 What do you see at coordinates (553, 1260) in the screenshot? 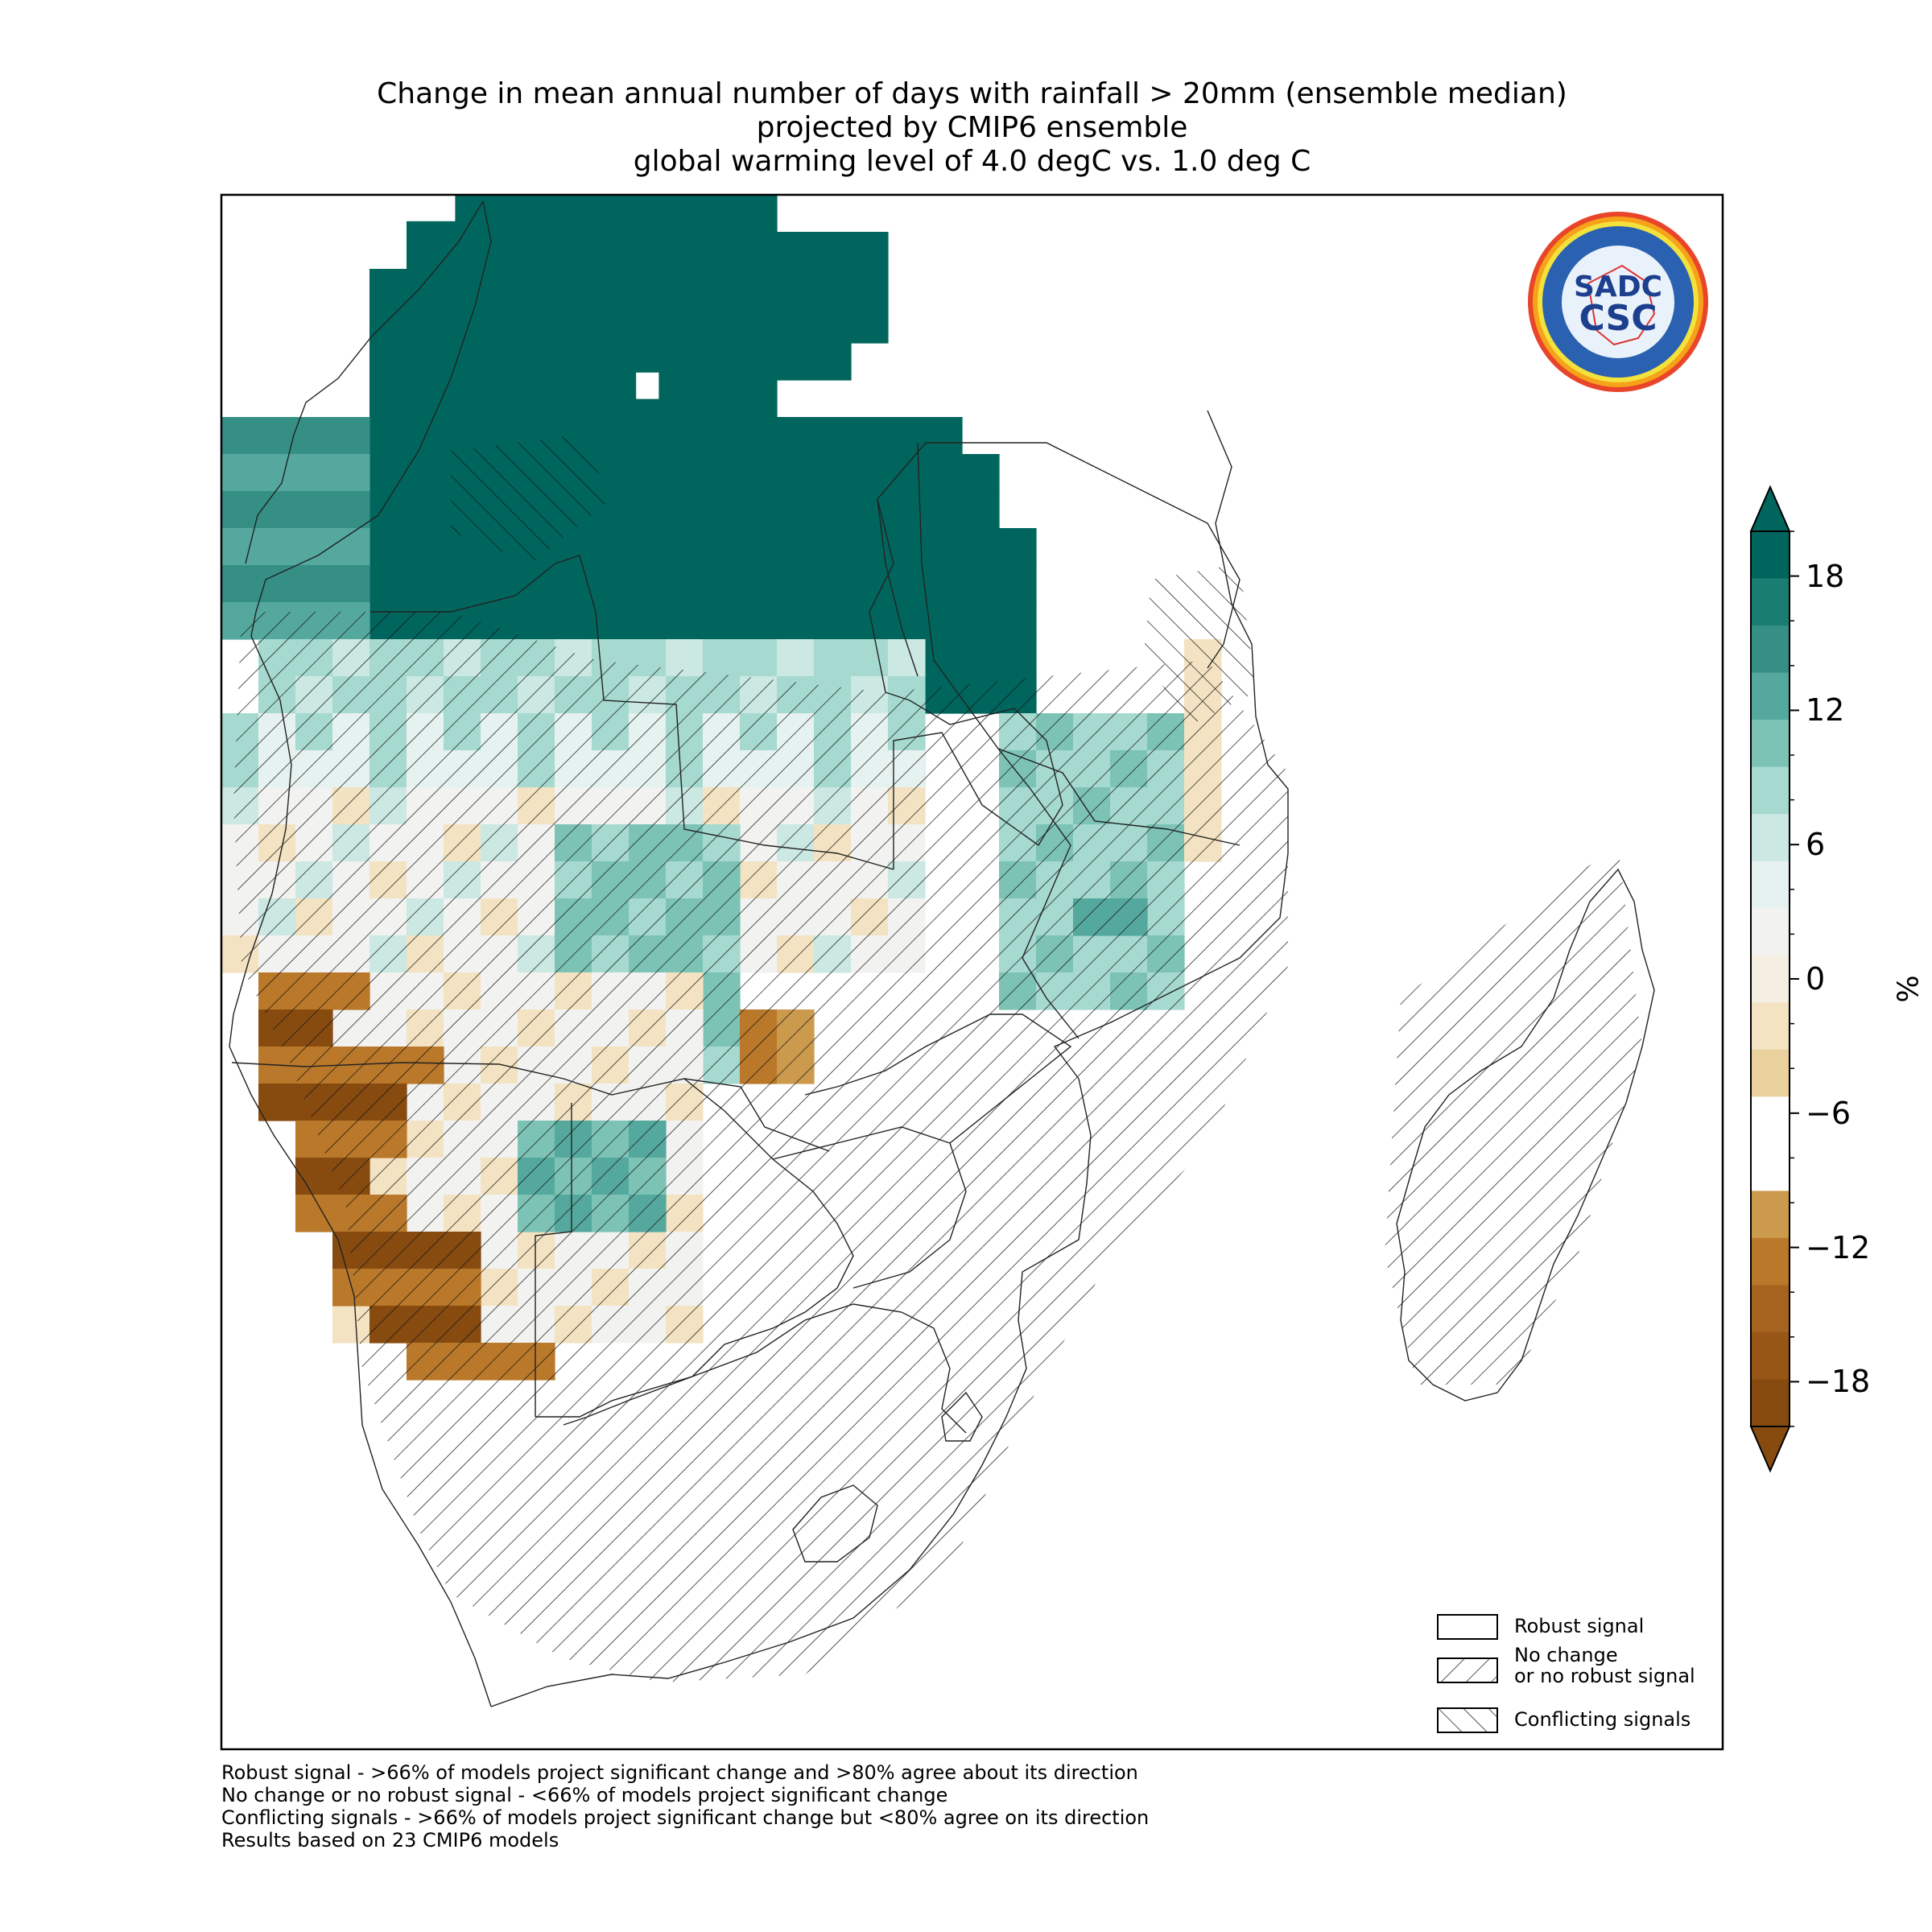
I see `border-namibia-botswana` at bounding box center [553, 1260].